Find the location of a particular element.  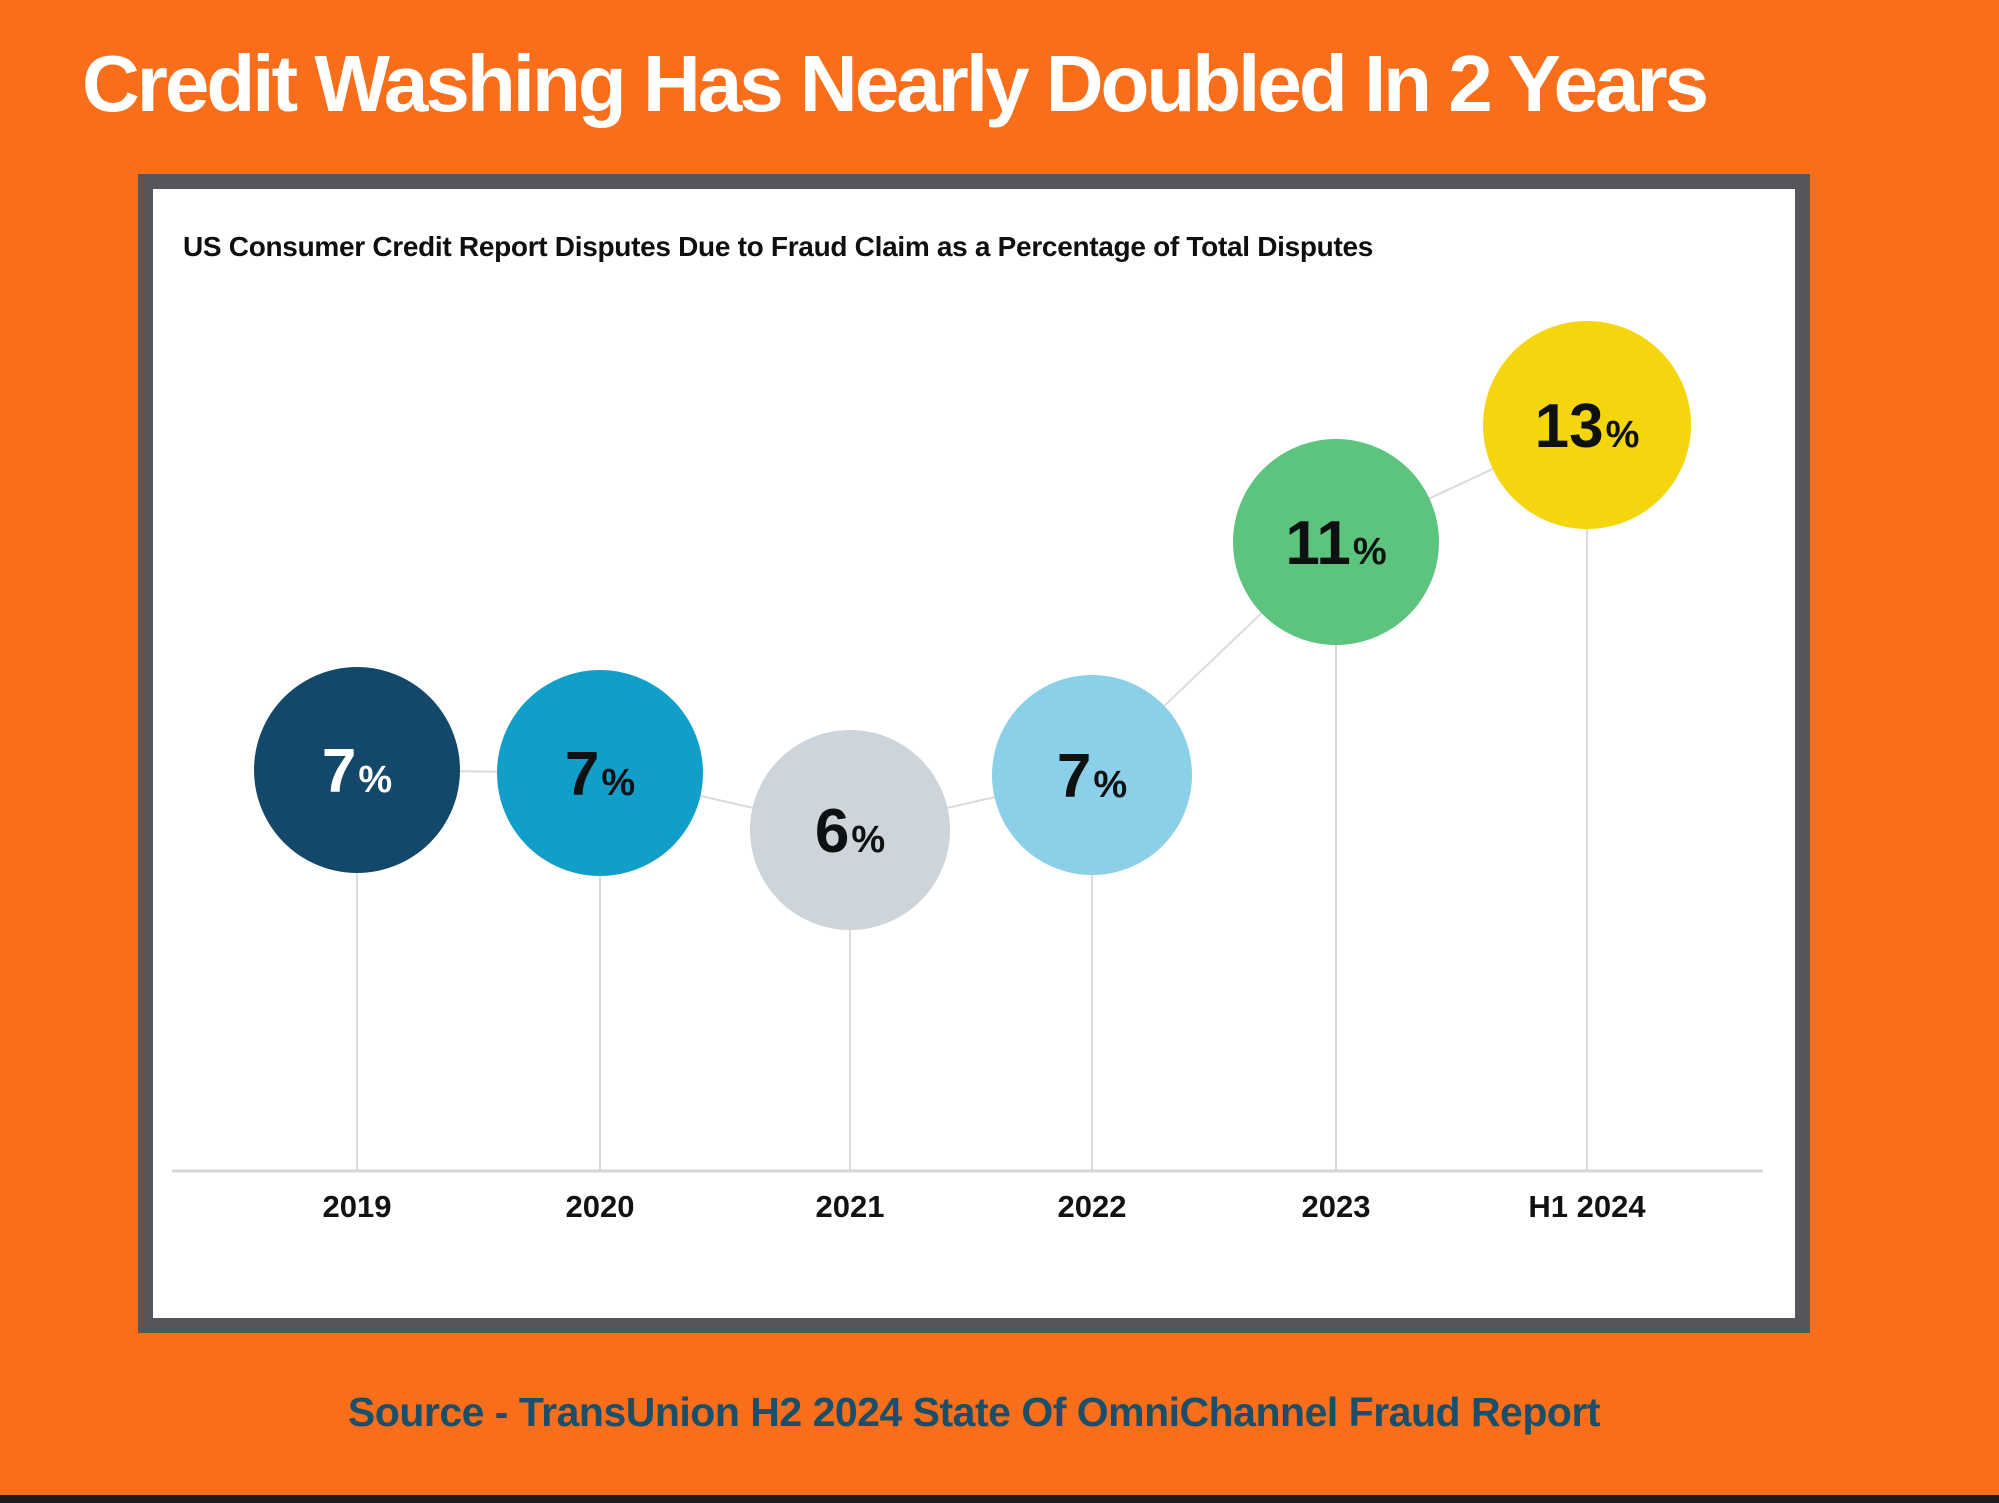

value-text: 11 is located at coordinates (1318, 543).